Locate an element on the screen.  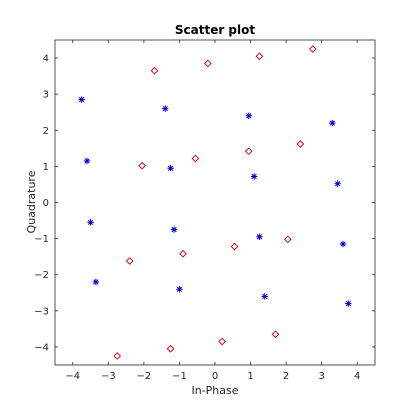
x-tick-label: −1 is located at coordinates (179, 376).